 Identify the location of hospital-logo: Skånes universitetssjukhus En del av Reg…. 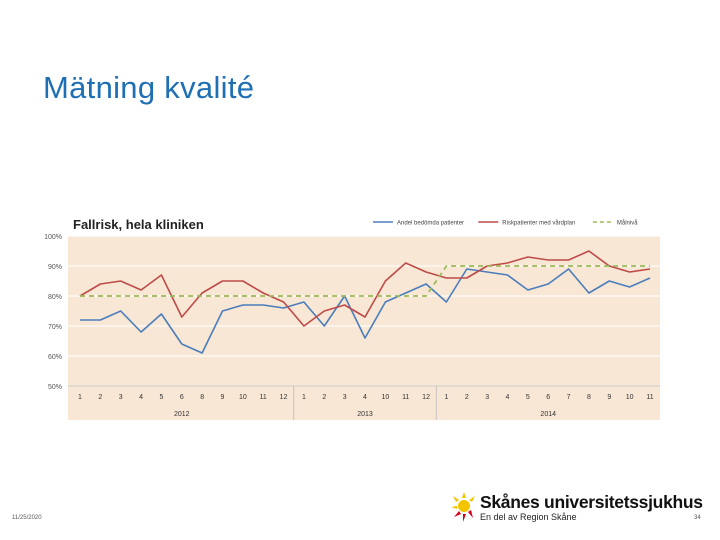
(576, 507).